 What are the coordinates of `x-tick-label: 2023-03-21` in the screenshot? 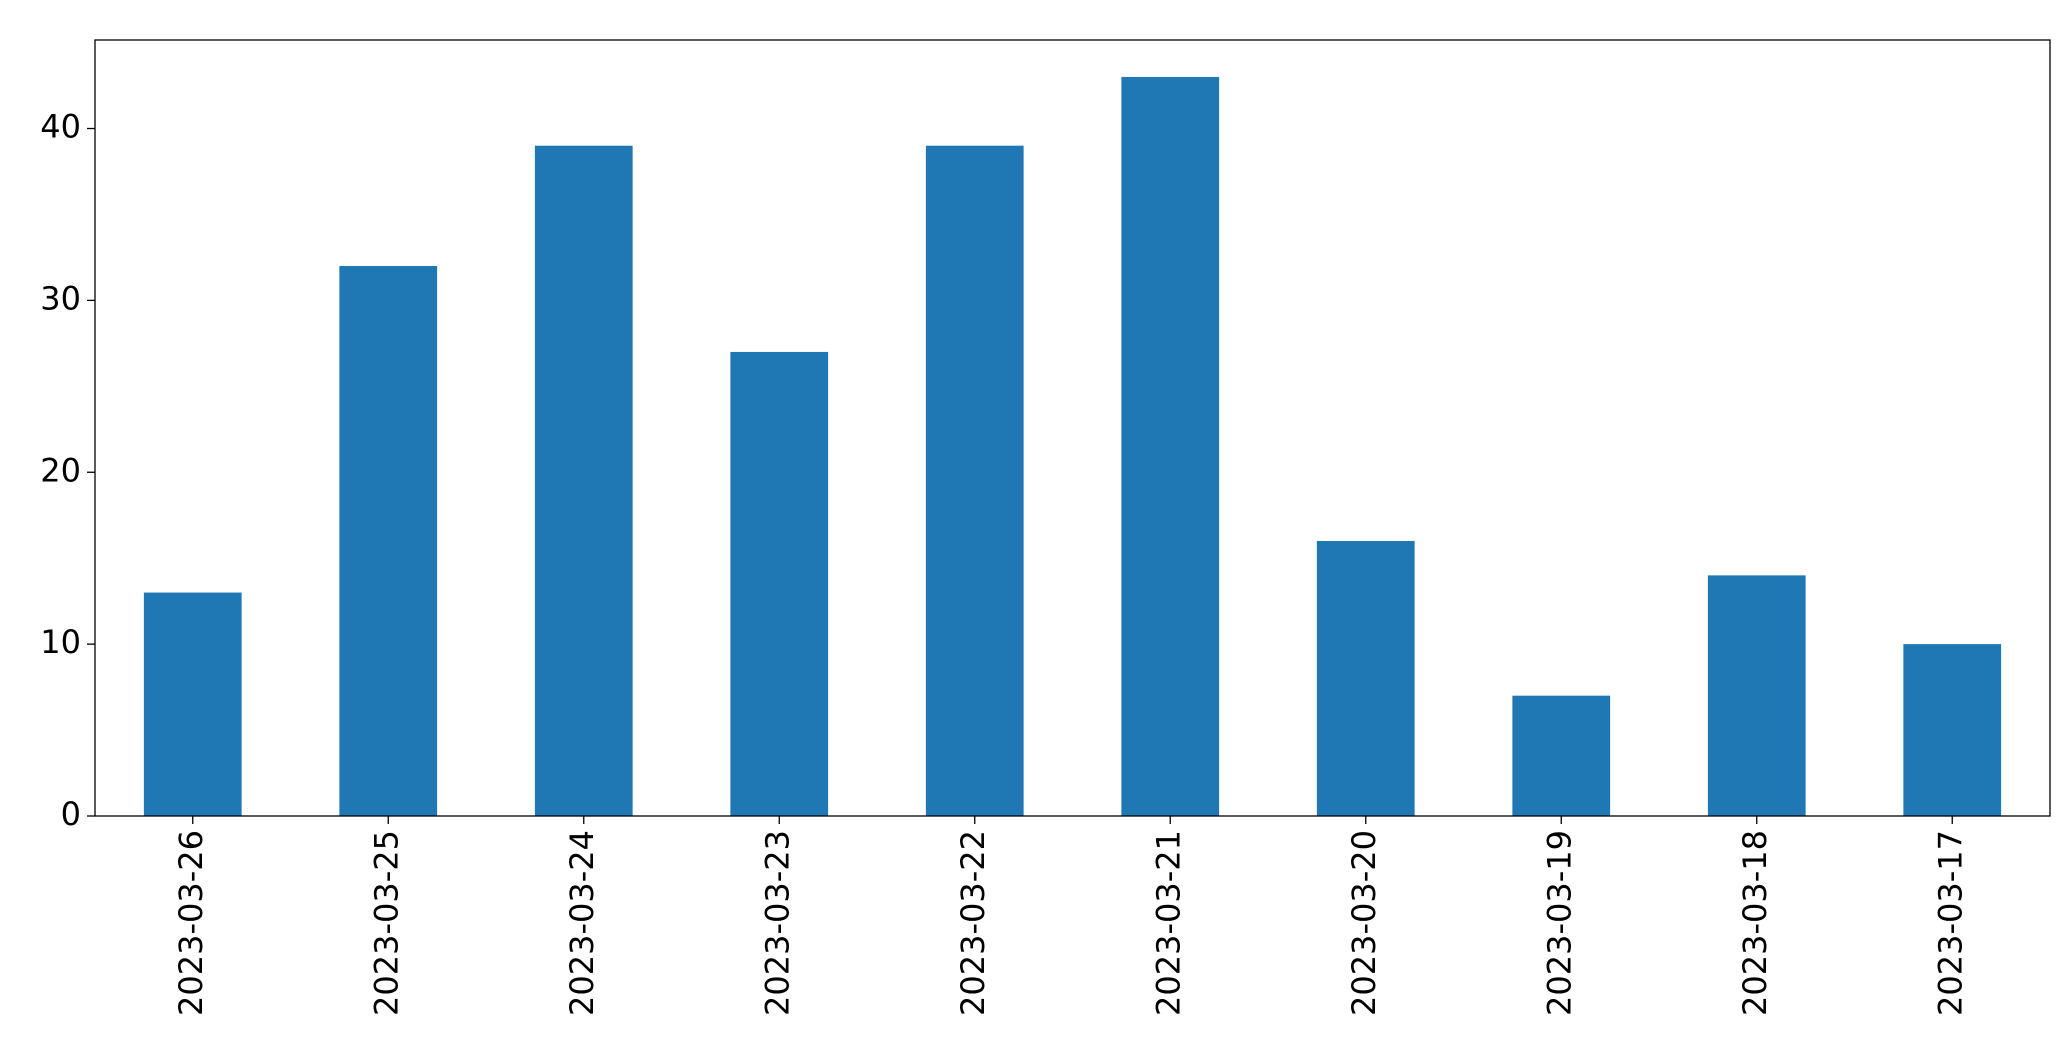 It's located at (1168, 923).